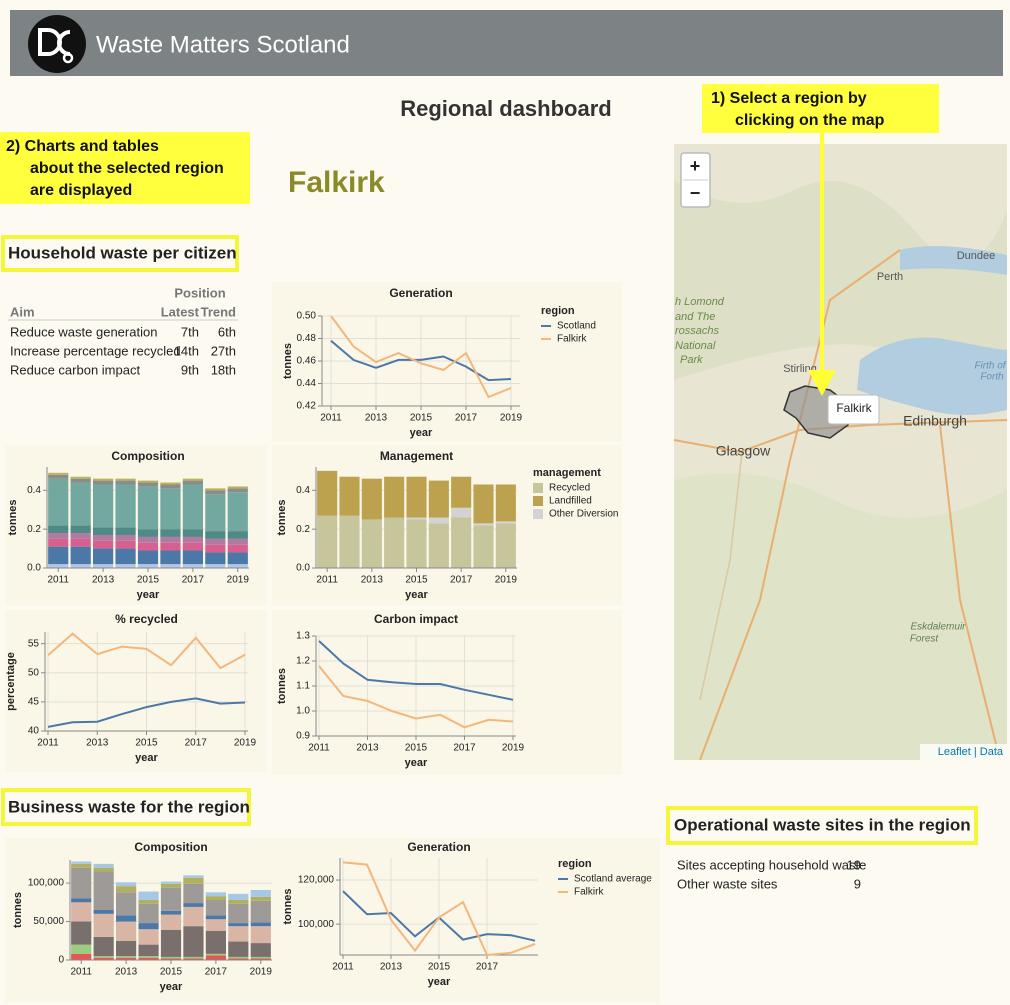 The width and height of the screenshot is (1010, 1005). What do you see at coordinates (697, 331) in the screenshot?
I see `map-label: rossachs` at bounding box center [697, 331].